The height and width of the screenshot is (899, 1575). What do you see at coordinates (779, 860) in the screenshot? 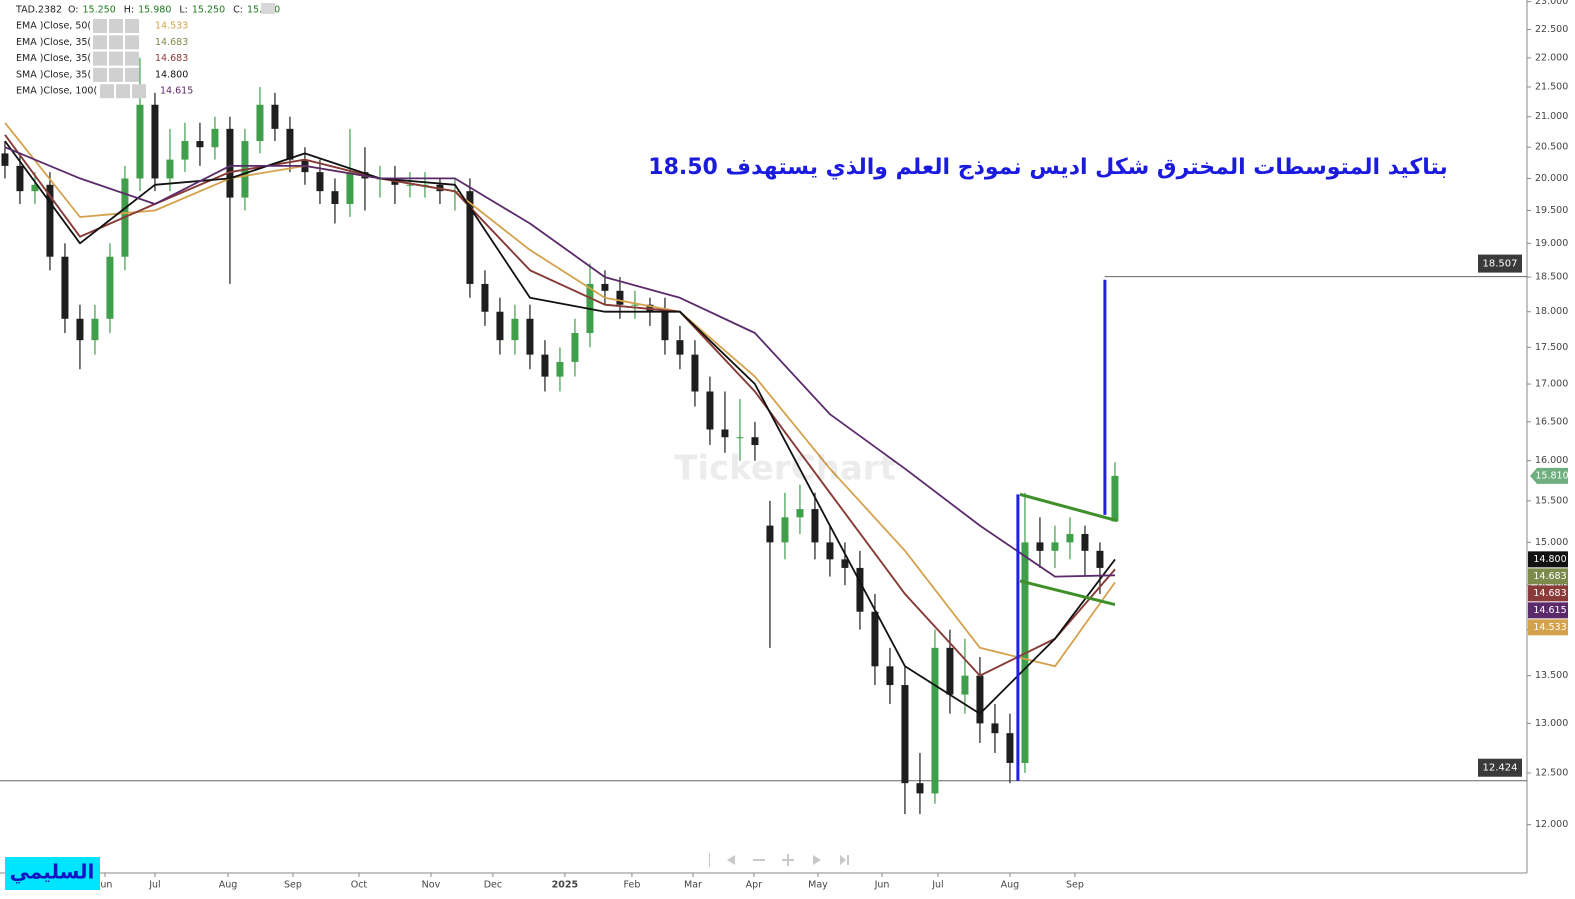
I see `nav-controls` at bounding box center [779, 860].